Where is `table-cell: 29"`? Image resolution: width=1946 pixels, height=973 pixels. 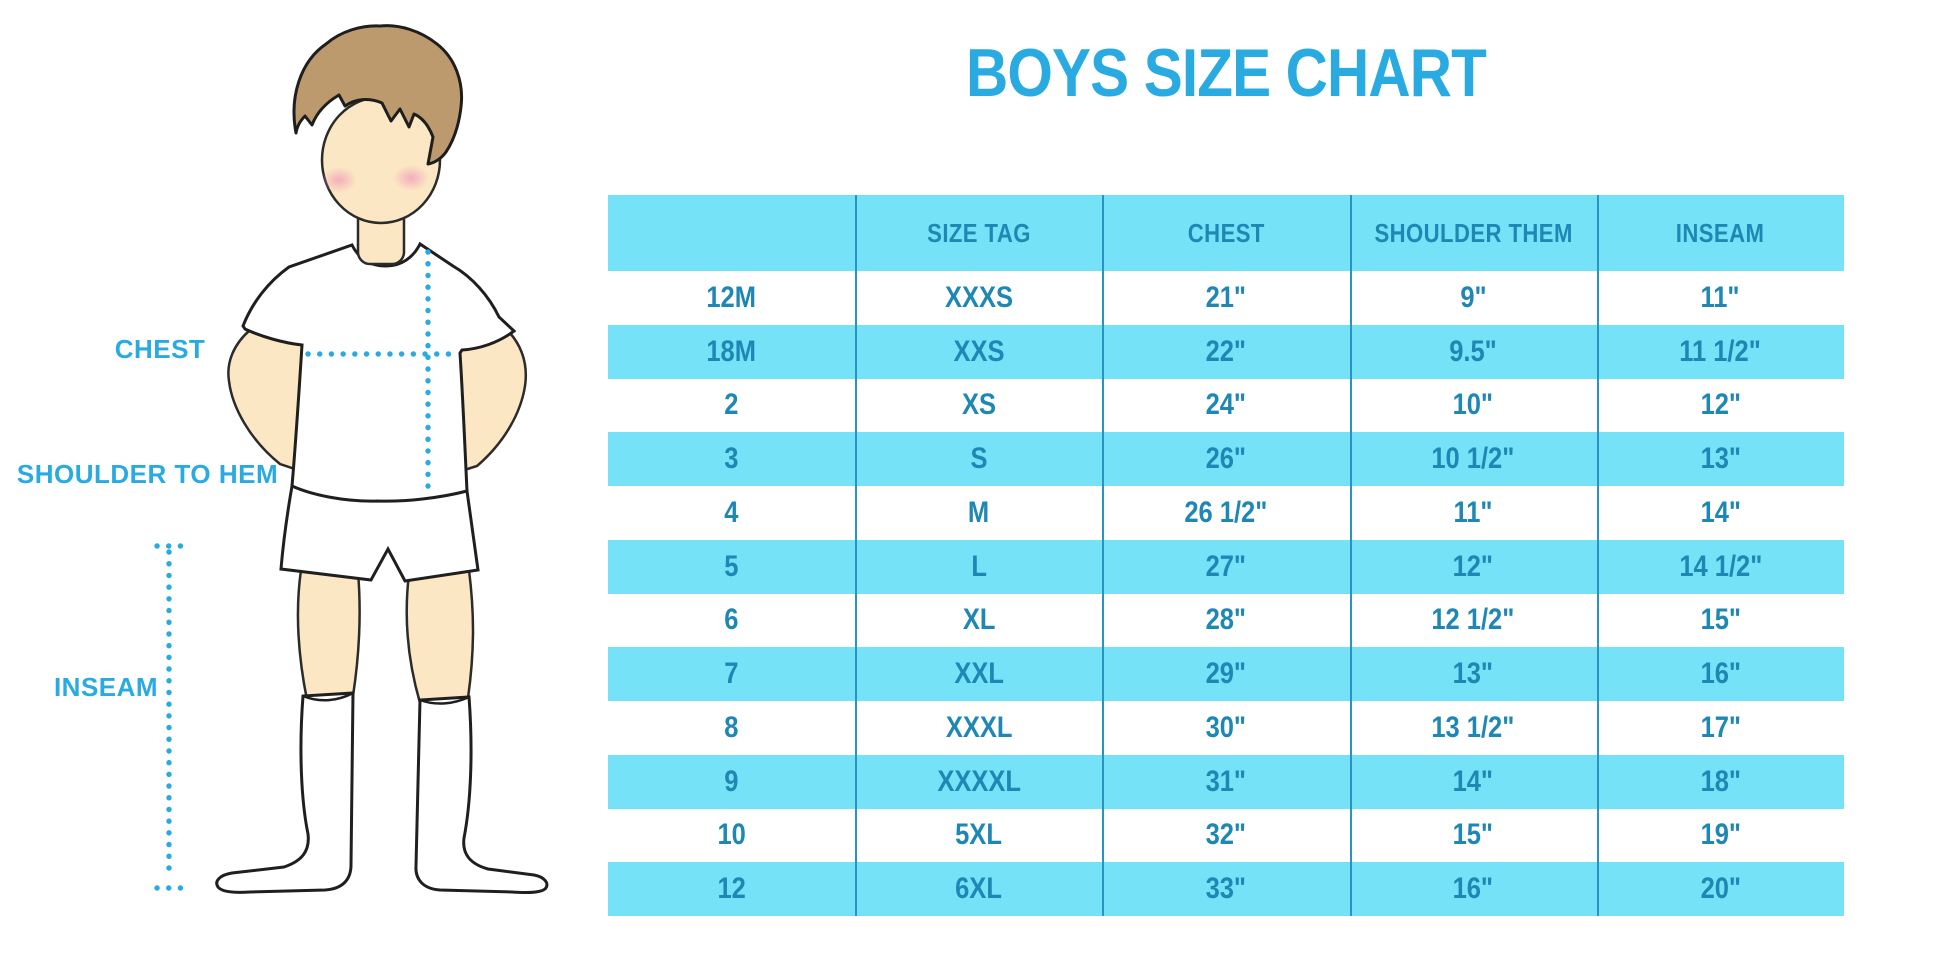
table-cell: 29" is located at coordinates (1226, 674).